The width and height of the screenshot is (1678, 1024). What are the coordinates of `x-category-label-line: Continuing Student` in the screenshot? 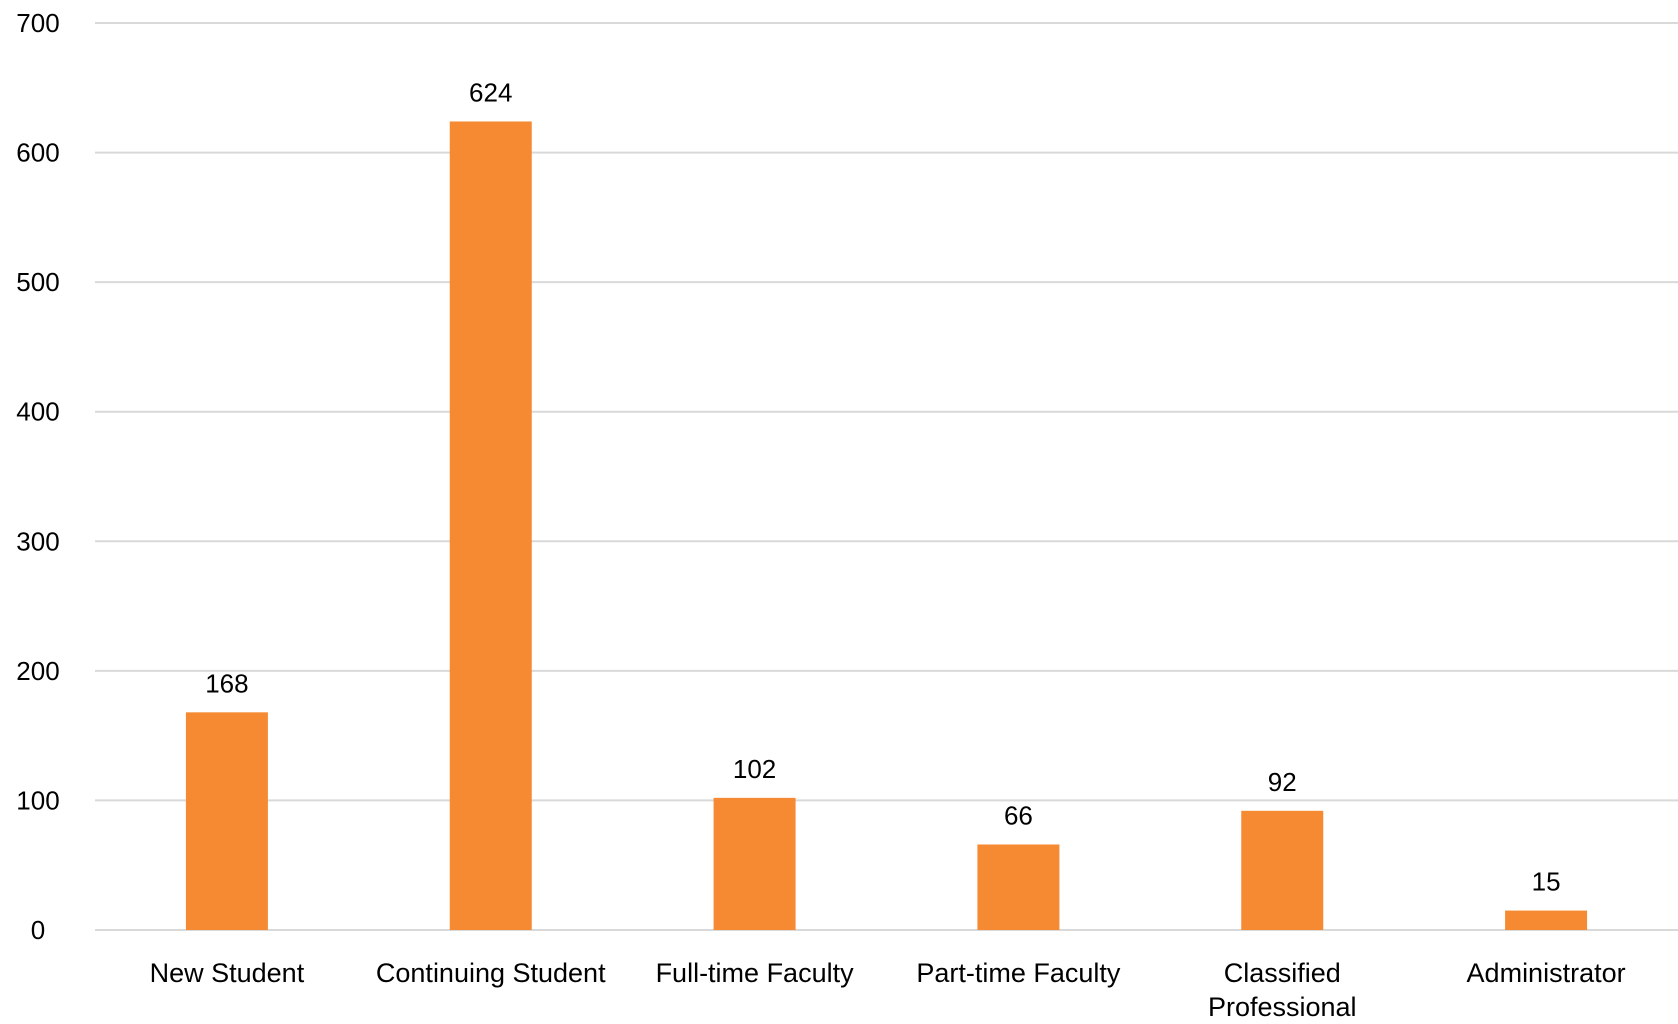 It's located at (491, 973).